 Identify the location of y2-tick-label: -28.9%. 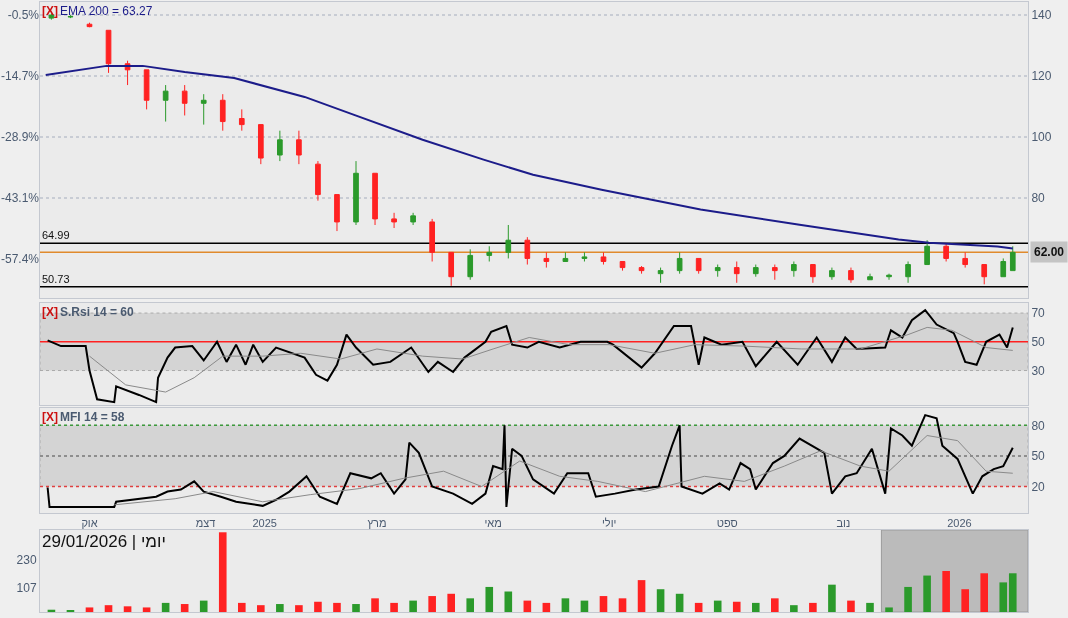
(20, 136).